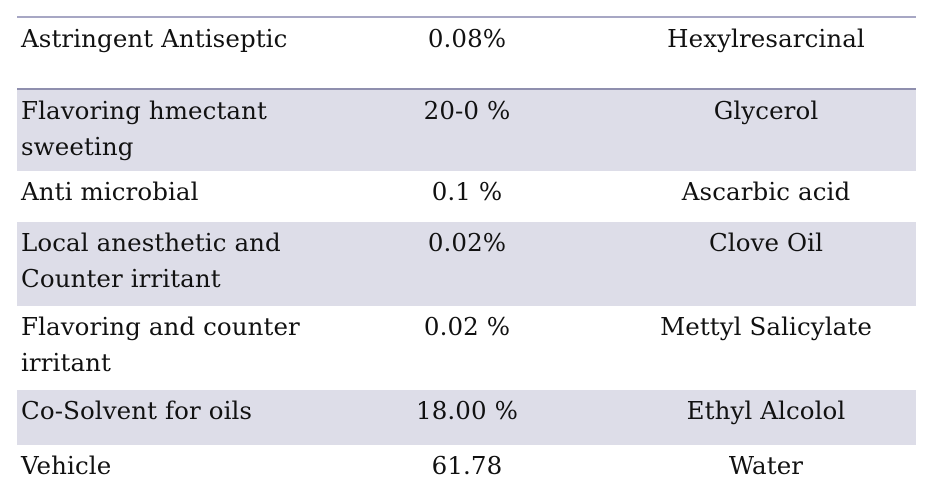  Describe the element at coordinates (144, 128) in the screenshot. I see `function-cell: Flavoring hmectant sweeting` at that location.